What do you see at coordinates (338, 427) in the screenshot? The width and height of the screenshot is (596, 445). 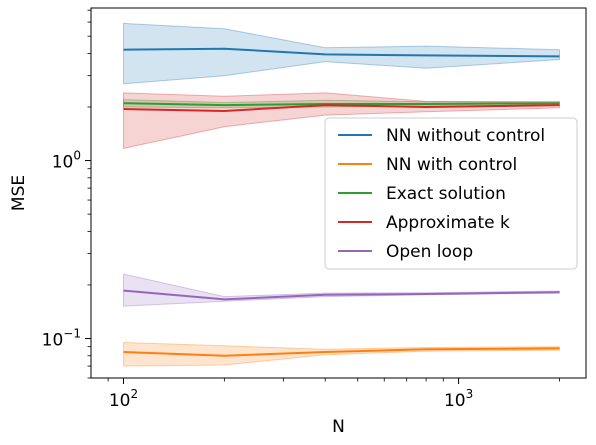 I see `x-axis-label: N` at bounding box center [338, 427].